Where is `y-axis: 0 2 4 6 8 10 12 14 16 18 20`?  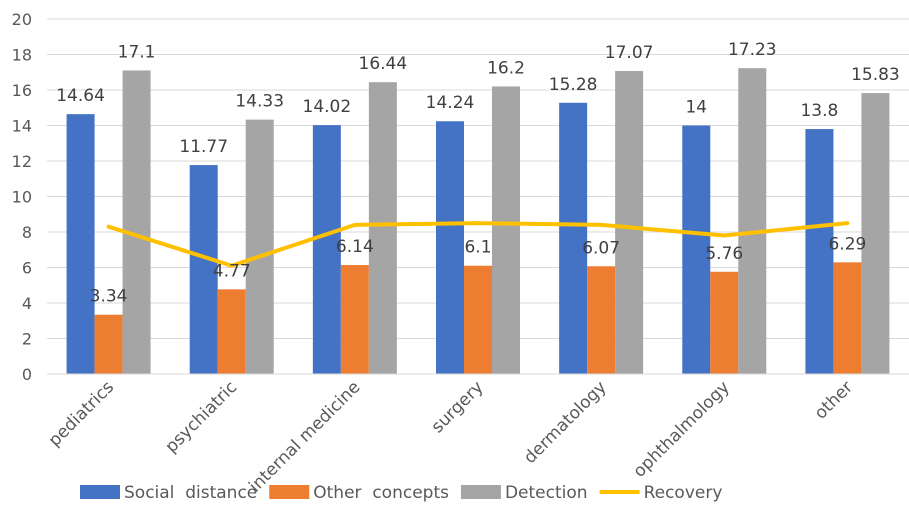 y-axis: 0 2 4 6 8 10 12 14 16 18 20 is located at coordinates (22, 197).